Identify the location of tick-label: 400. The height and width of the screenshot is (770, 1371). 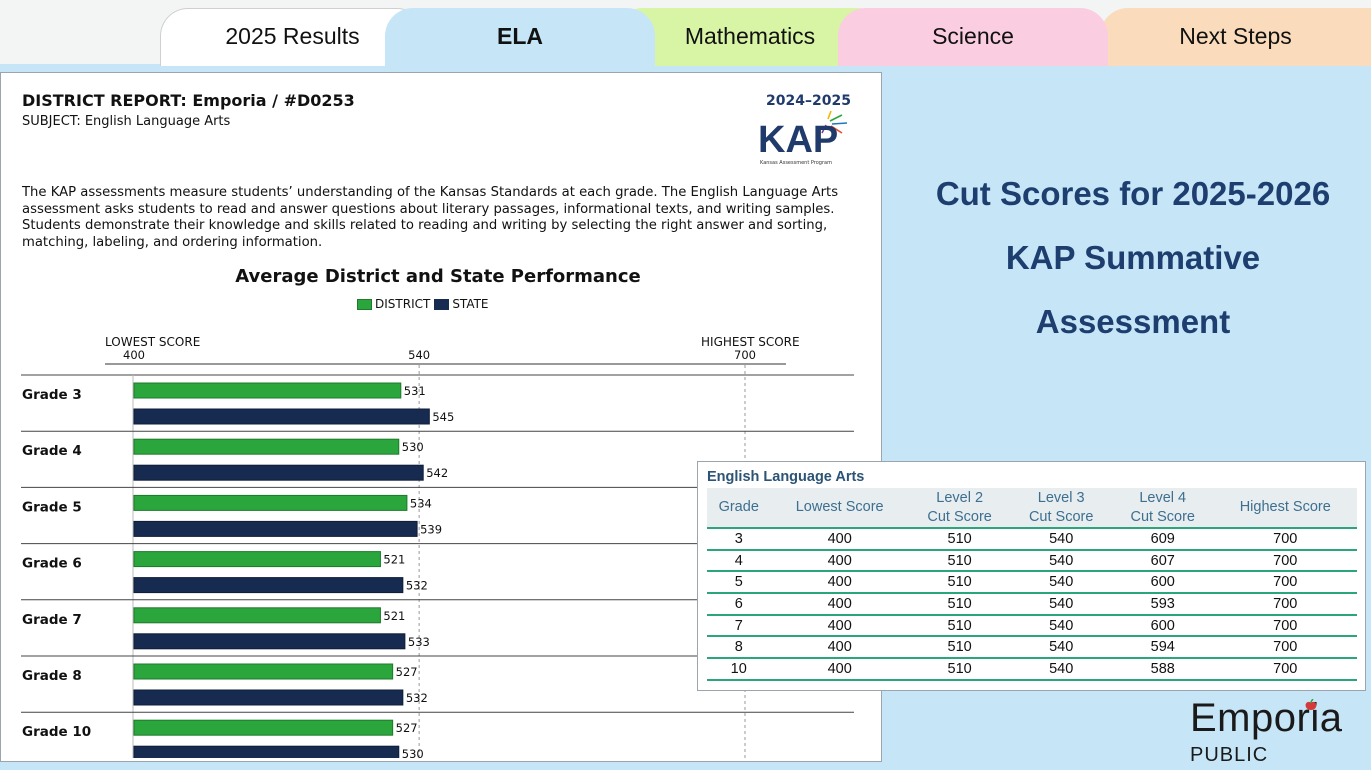
(134, 355).